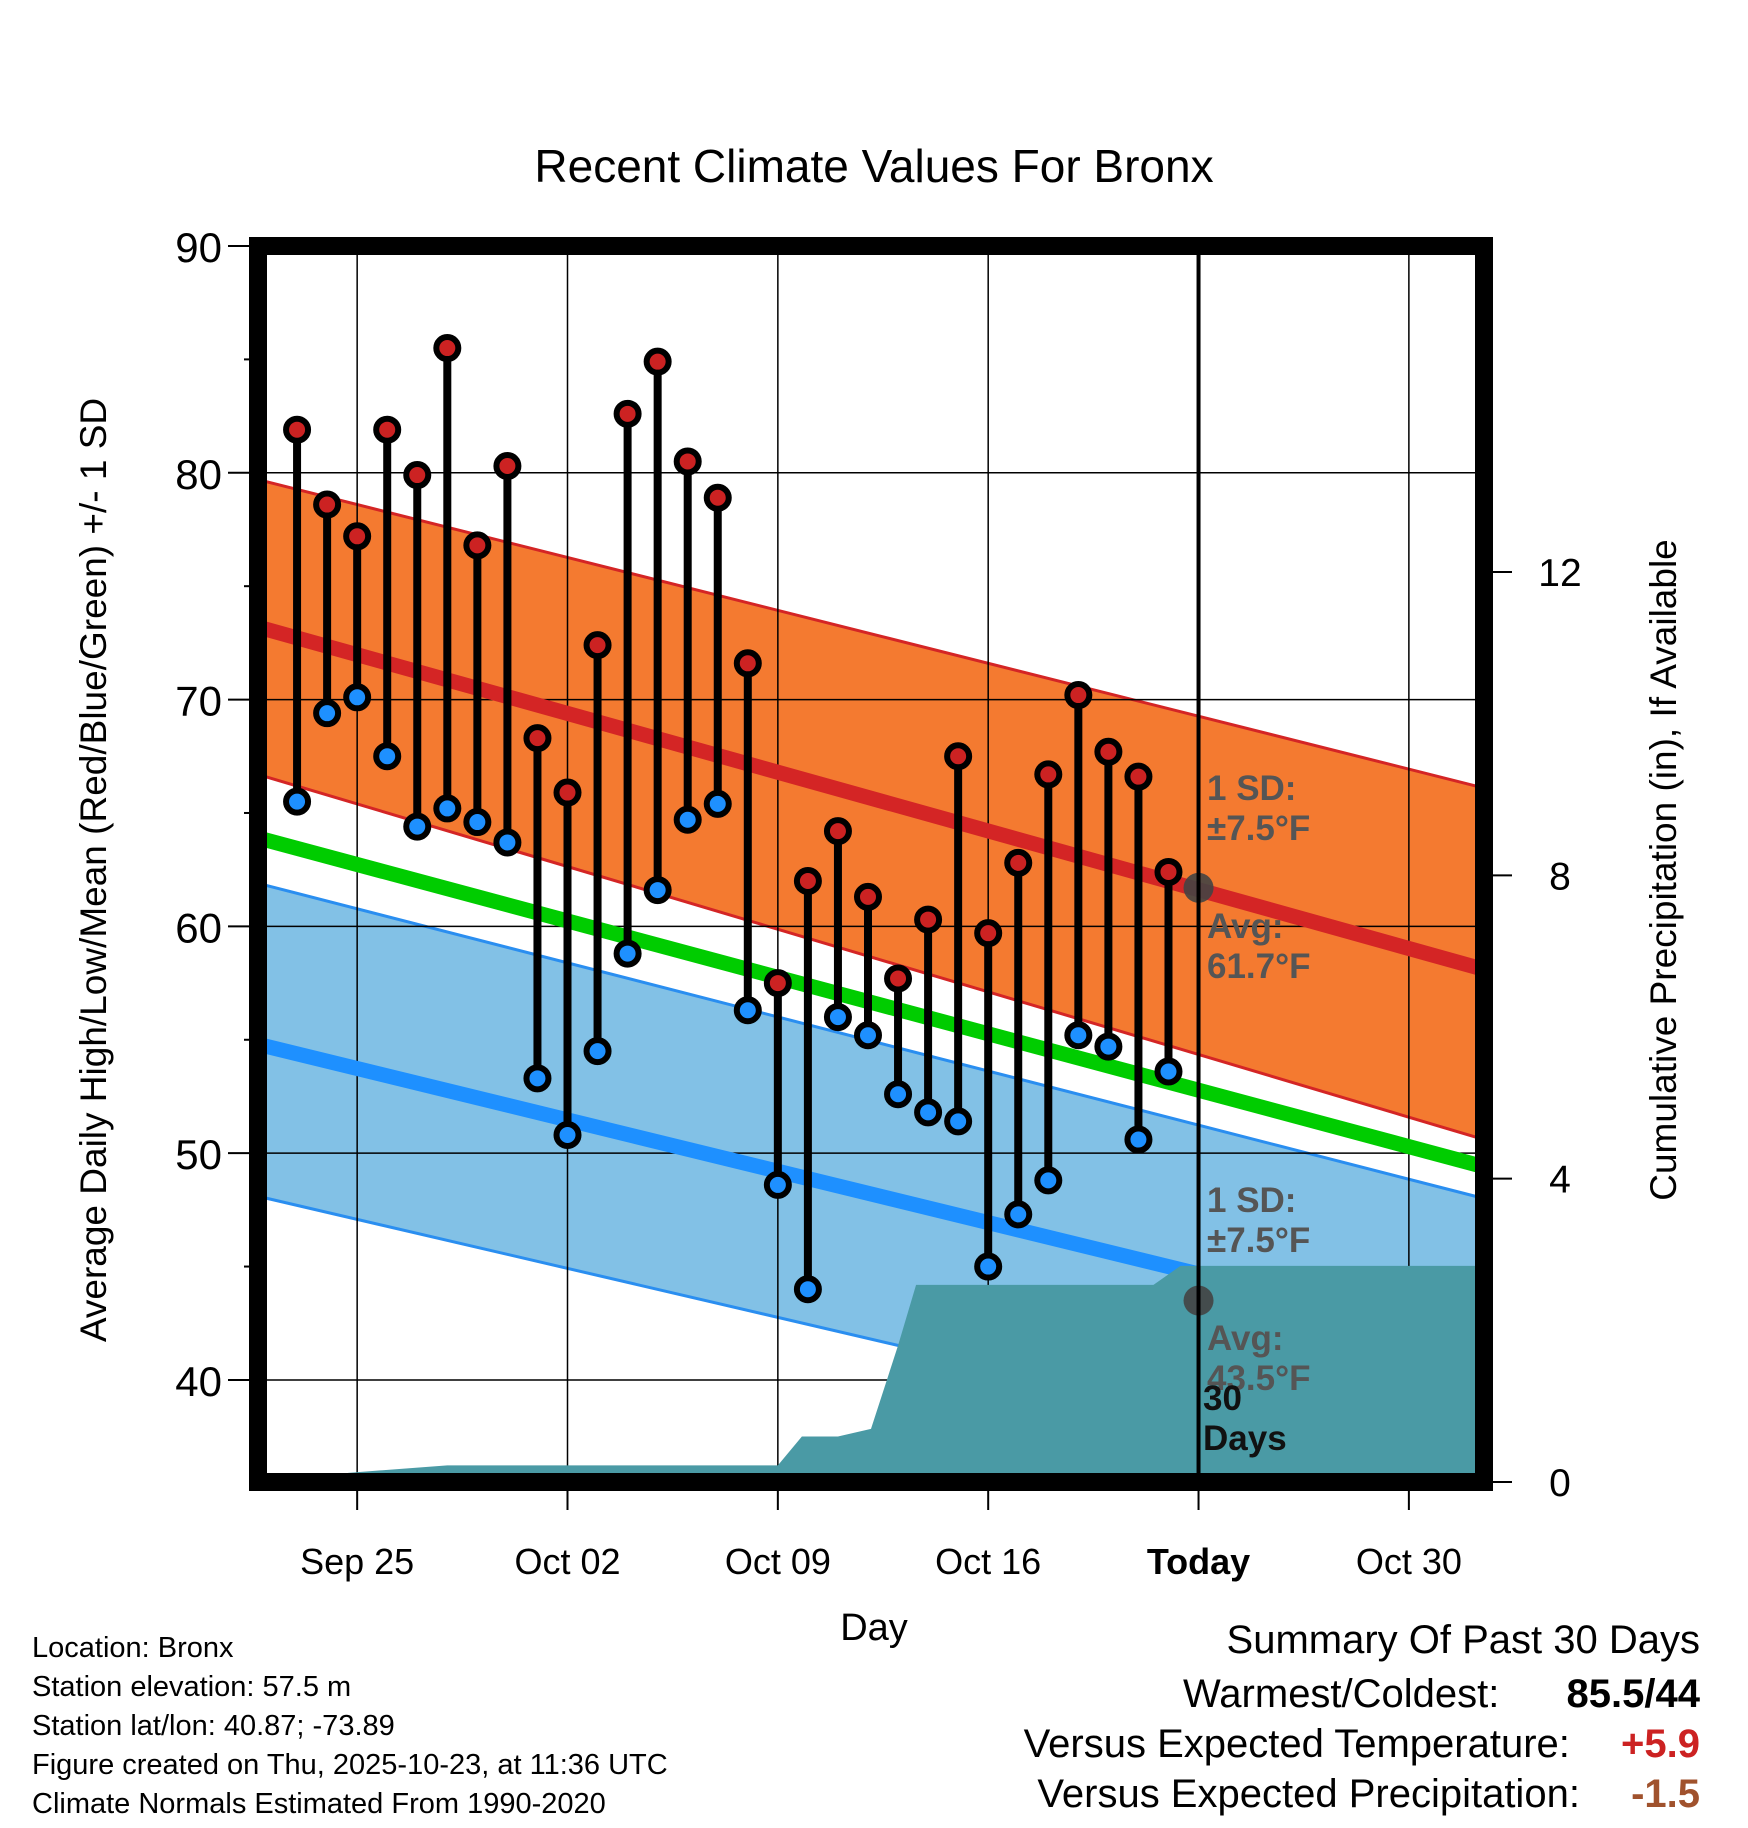 Image resolution: width=1748 pixels, height=1828 pixels. What do you see at coordinates (567, 1561) in the screenshot?
I see `x-tick-label-oct-02: Oct 02` at bounding box center [567, 1561].